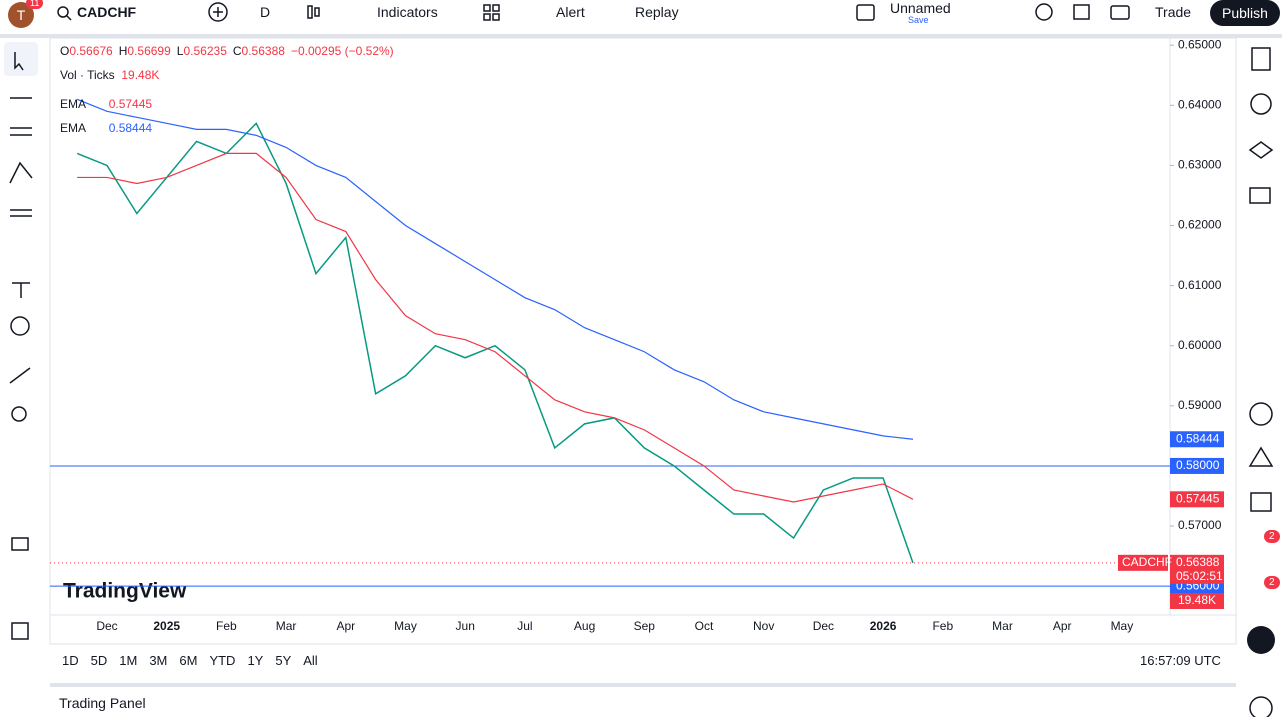 The height and width of the screenshot is (721, 1282). I want to click on ohlc-key: C, so click(237, 51).